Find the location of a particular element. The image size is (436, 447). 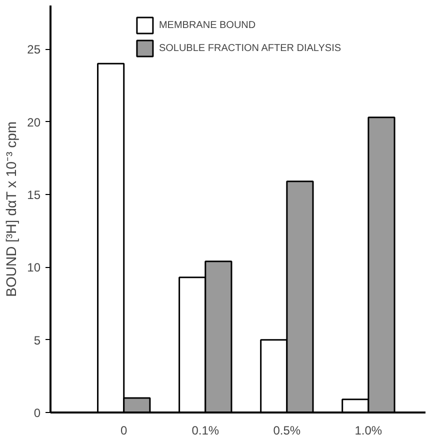

x-tick-label: 0 is located at coordinates (124, 431).